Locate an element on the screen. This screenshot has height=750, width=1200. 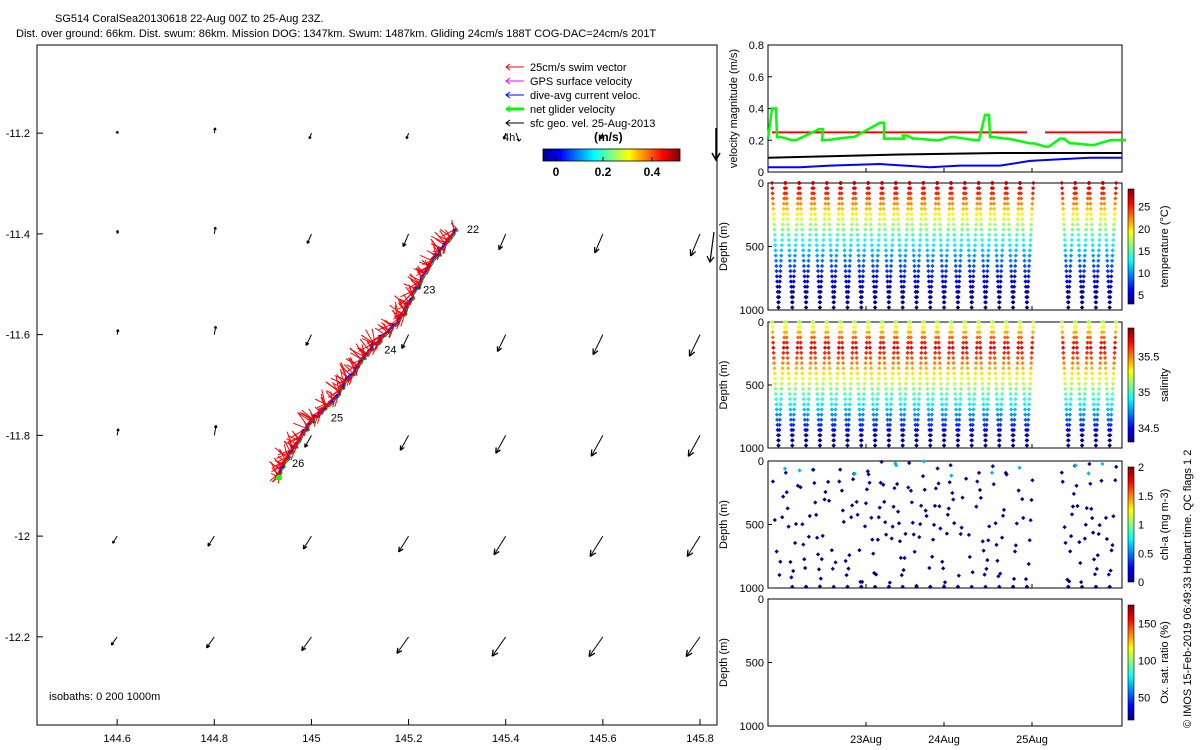
net-glider-line is located at coordinates (368, 355).